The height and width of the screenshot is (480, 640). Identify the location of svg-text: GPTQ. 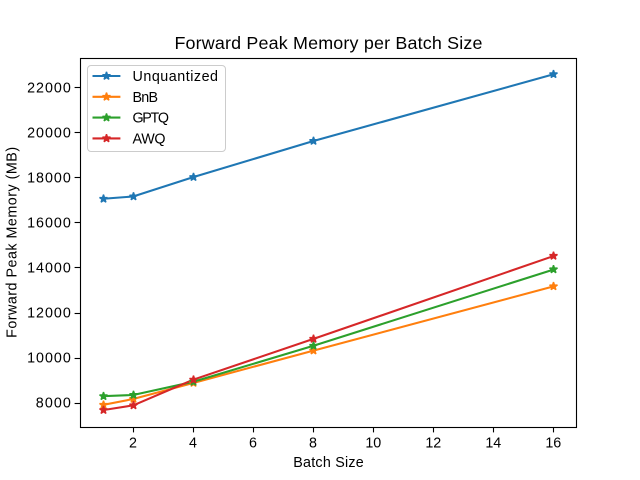
(151, 119).